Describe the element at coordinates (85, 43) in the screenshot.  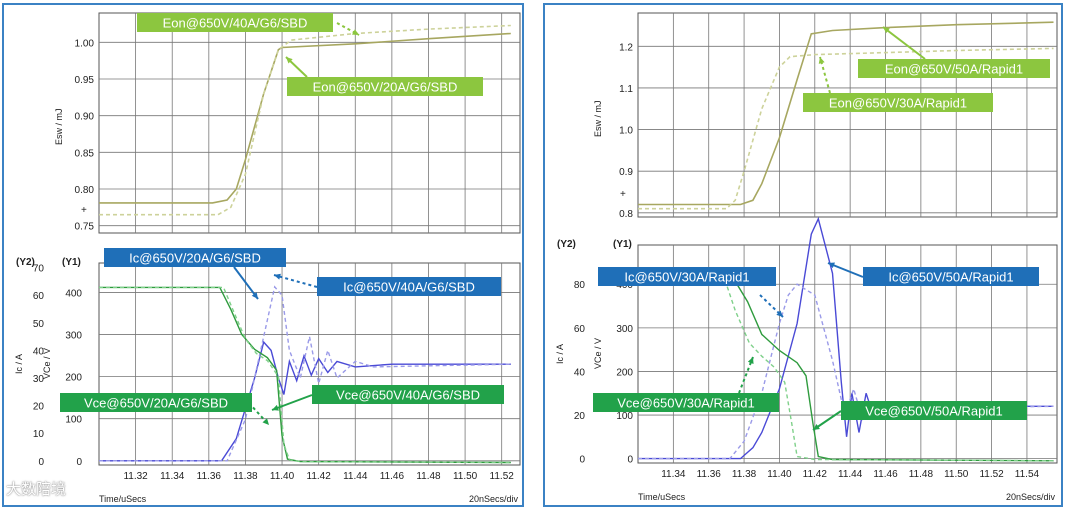
I see `top-y-tick-label: 1.00` at that location.